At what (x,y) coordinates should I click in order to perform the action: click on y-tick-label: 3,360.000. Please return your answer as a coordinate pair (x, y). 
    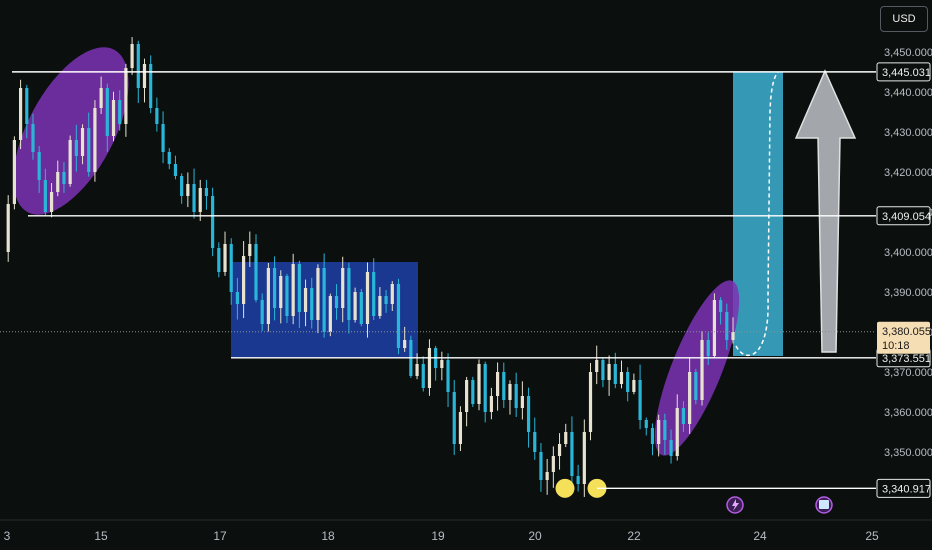
    Looking at the image, I should click on (908, 413).